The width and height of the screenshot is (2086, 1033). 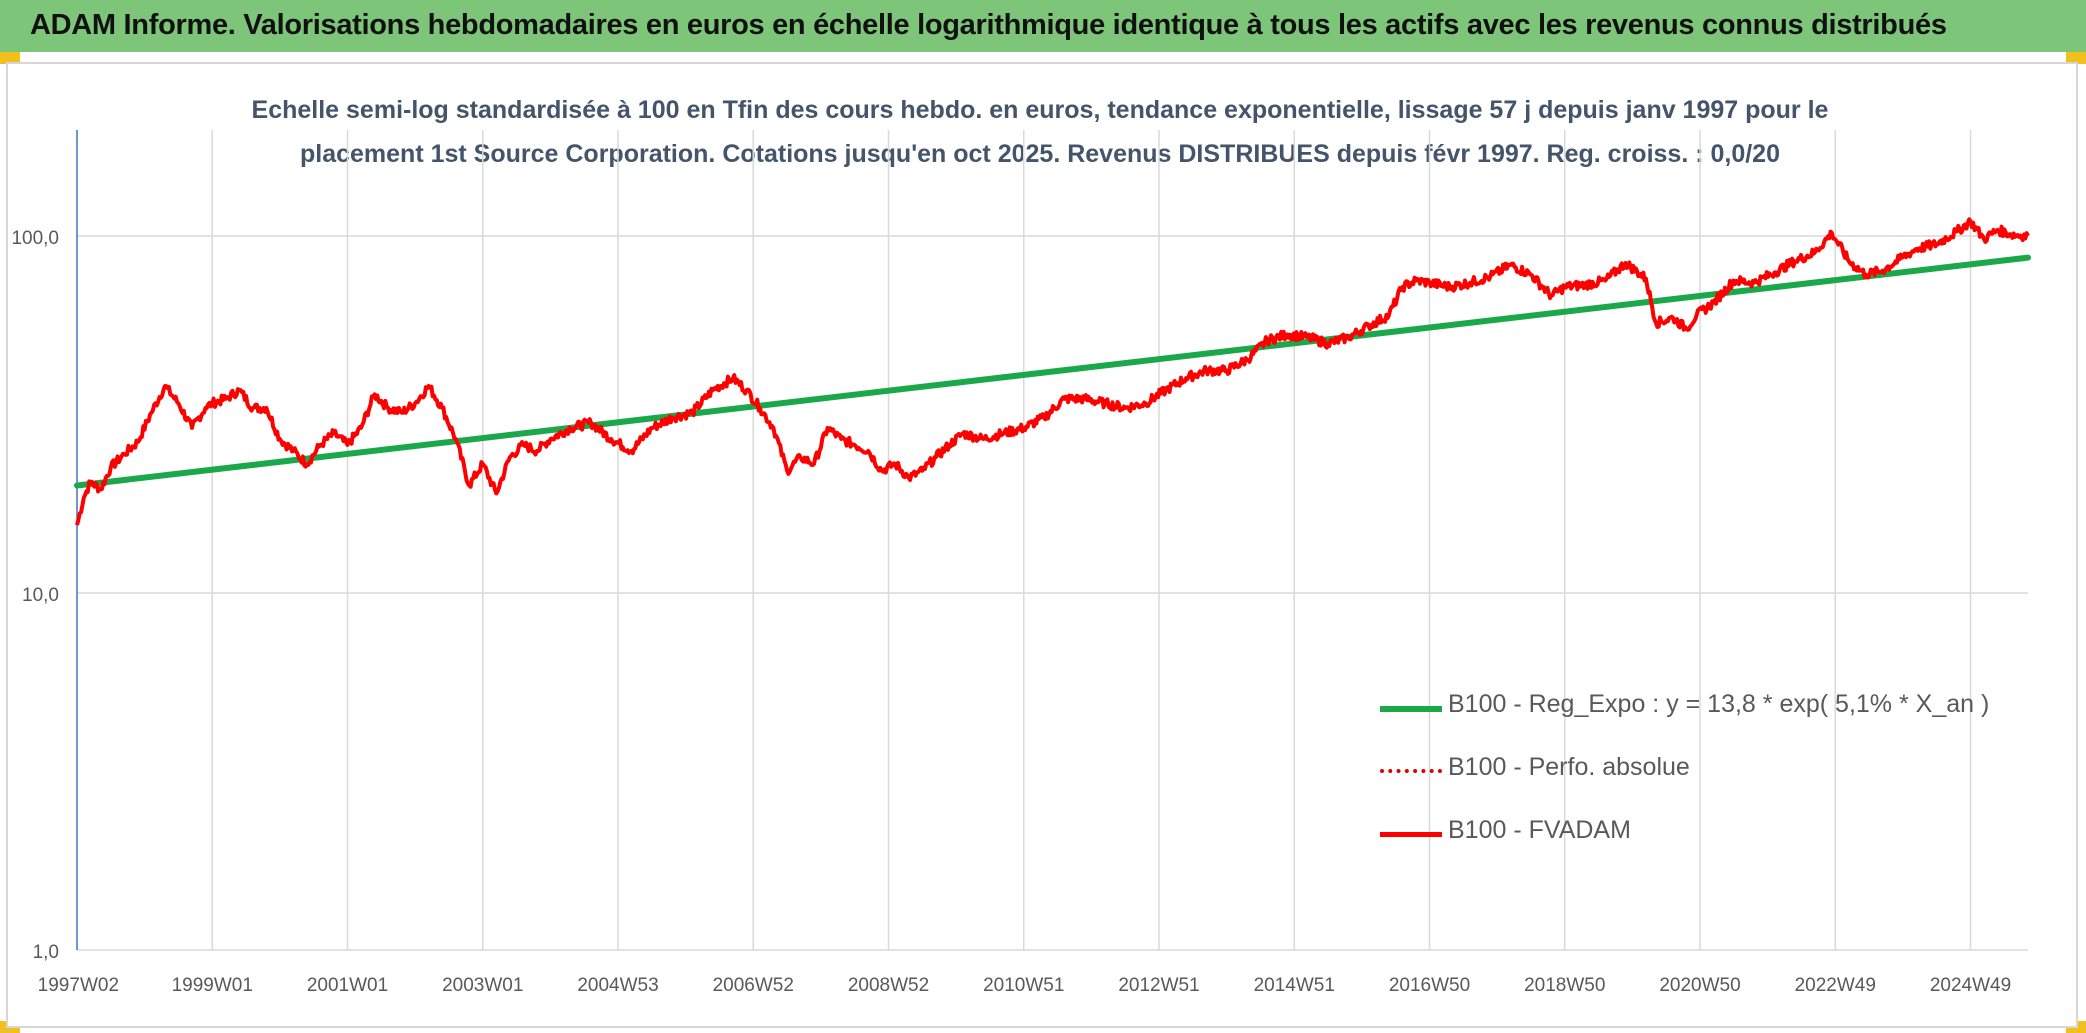 What do you see at coordinates (2076, 58) in the screenshot?
I see `corner-mark-right` at bounding box center [2076, 58].